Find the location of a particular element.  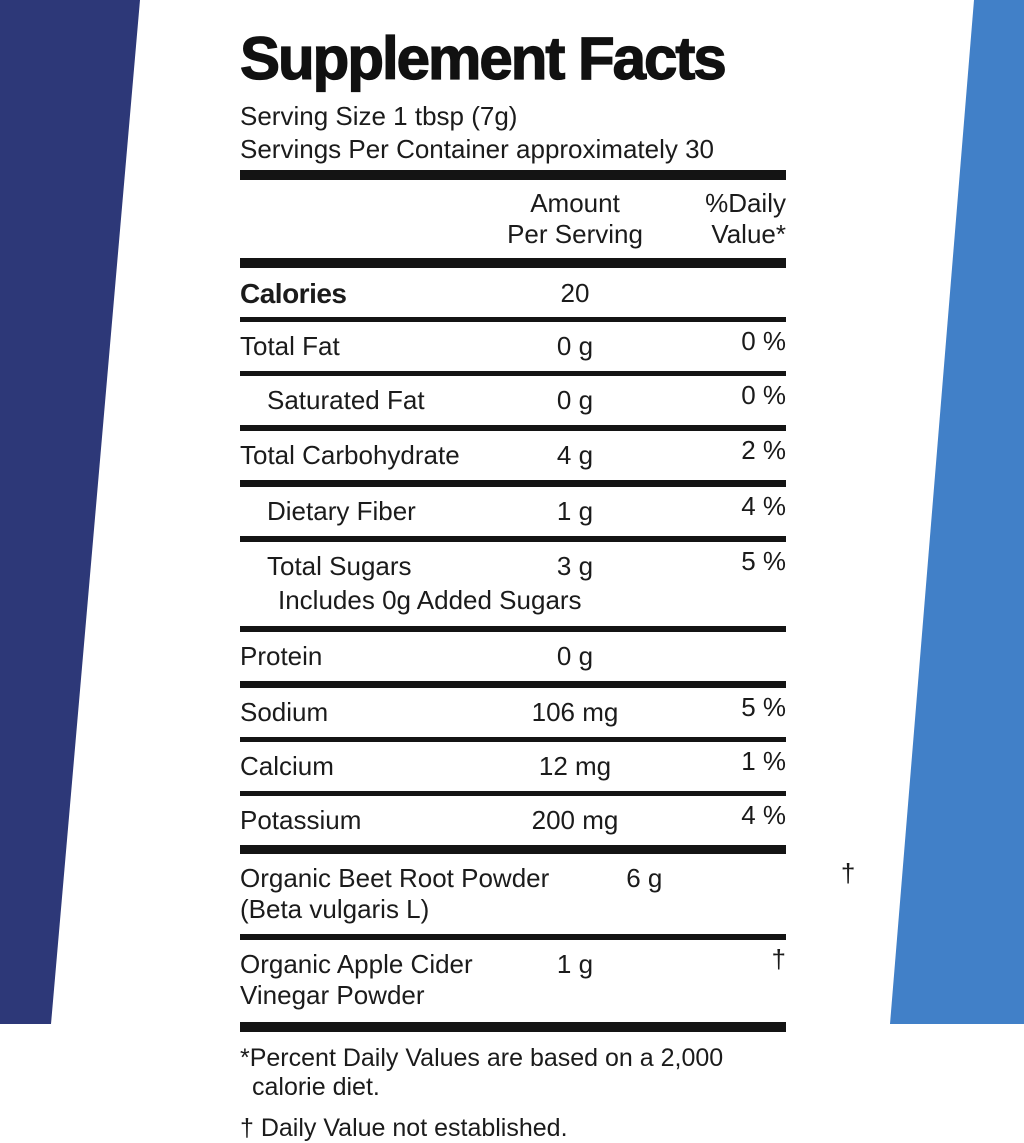

nutrient-amount: 200 mg is located at coordinates (575, 820).